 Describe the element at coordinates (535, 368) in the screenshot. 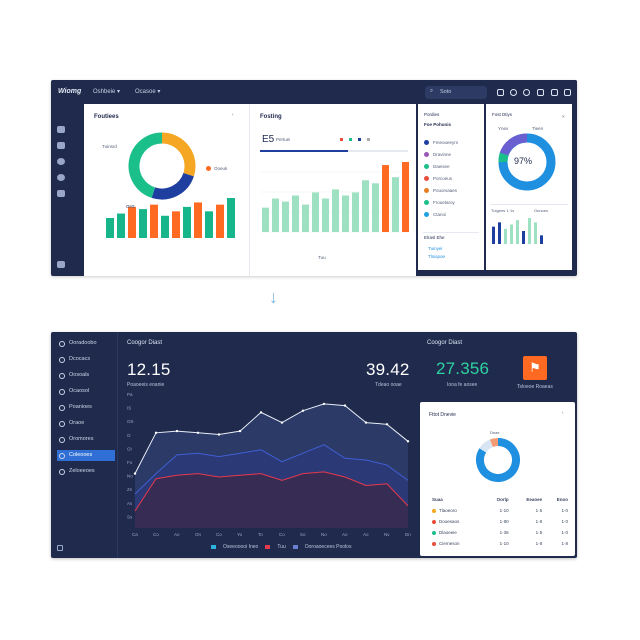

I see `alert-icon: ⚑` at that location.